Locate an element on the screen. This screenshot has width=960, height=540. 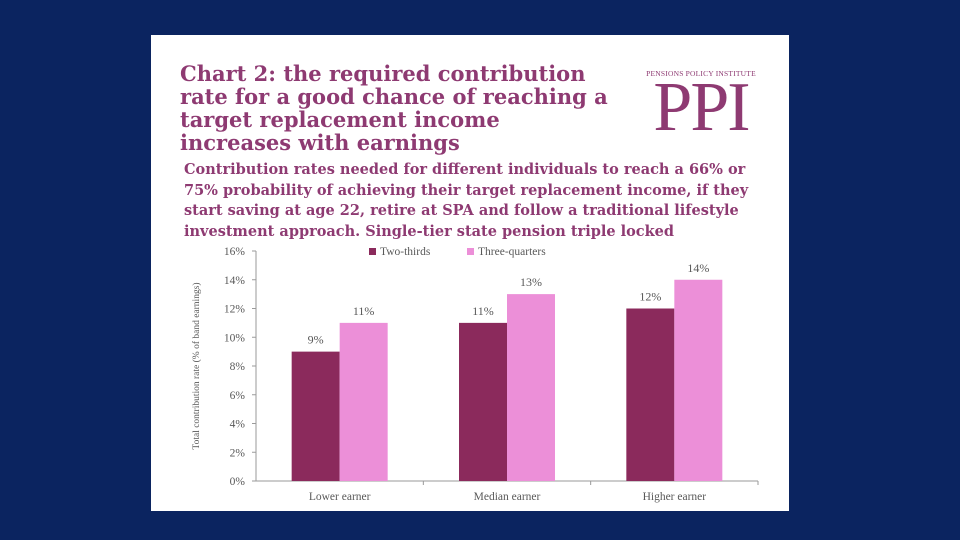
ppi-logo: PENSIONS POLICY INSTITUTE PPI is located at coordinates (701, 106).